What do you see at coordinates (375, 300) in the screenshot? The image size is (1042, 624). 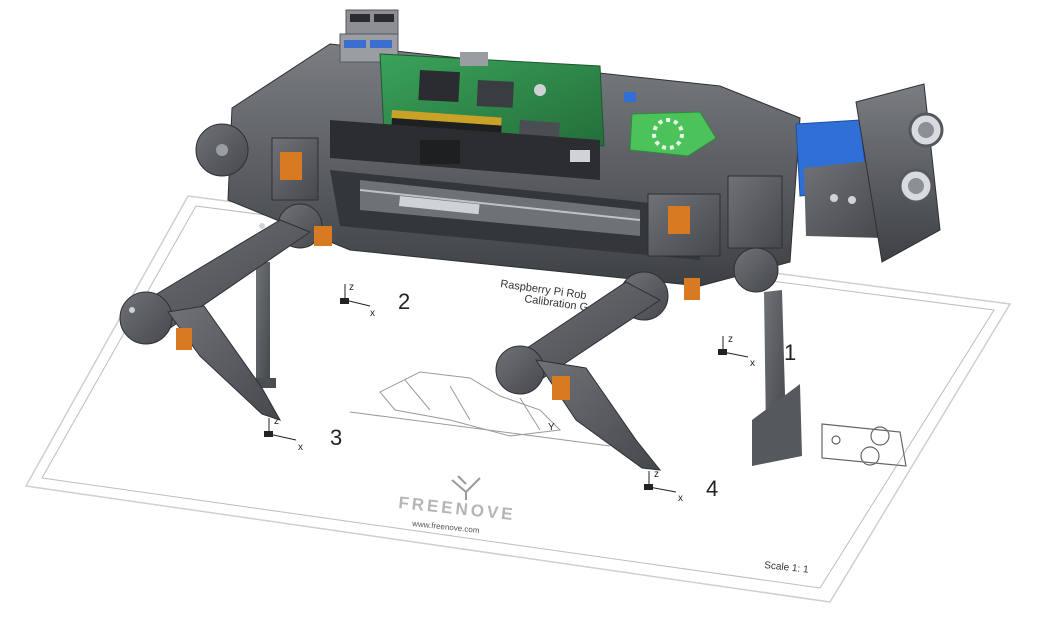 I see `marker-2: z x 2` at bounding box center [375, 300].